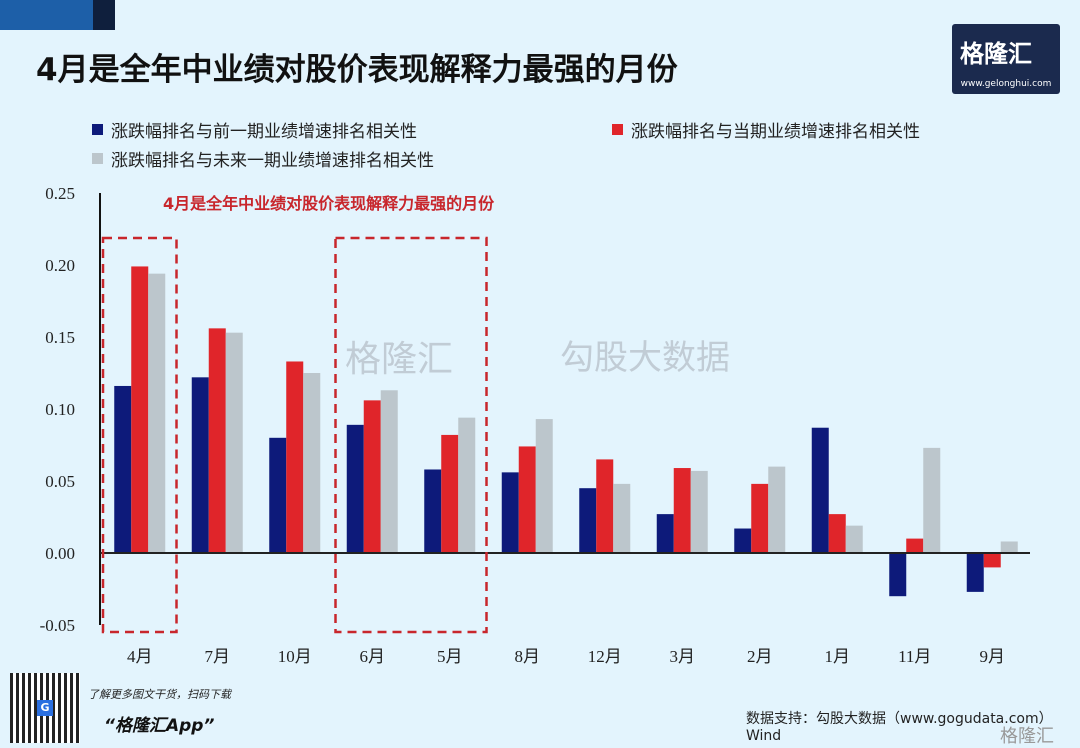  Describe the element at coordinates (528, 656) in the screenshot. I see `x-tick-label: 8月` at that location.